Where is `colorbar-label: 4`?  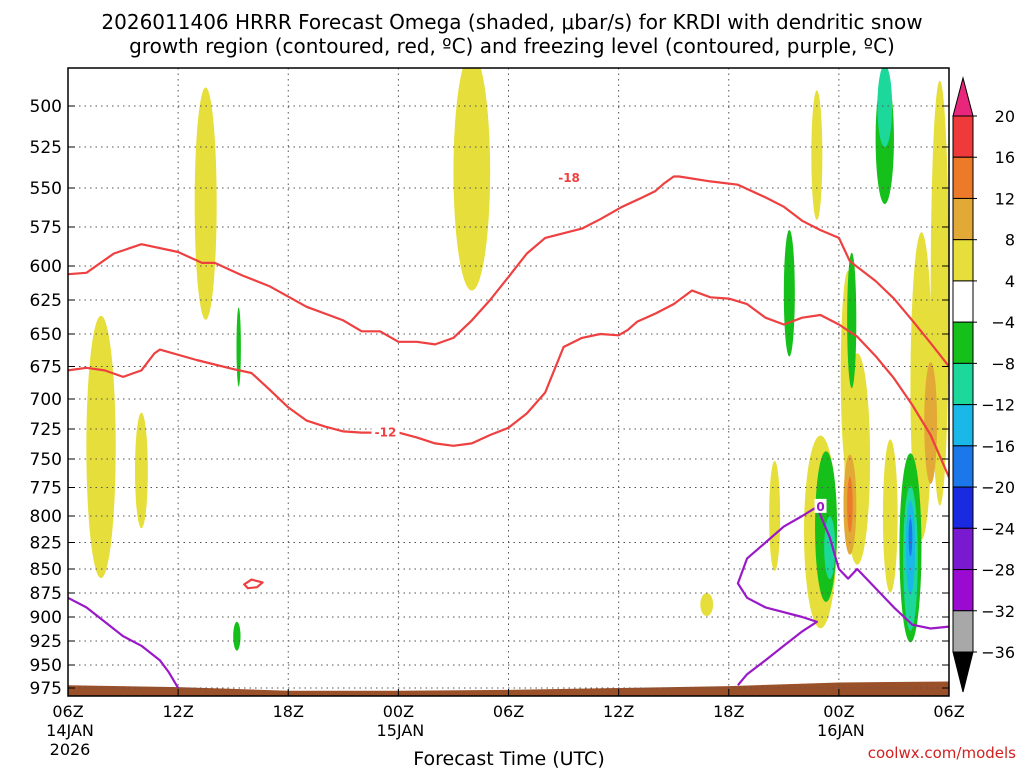
colorbar-label: 4 is located at coordinates (1010, 281).